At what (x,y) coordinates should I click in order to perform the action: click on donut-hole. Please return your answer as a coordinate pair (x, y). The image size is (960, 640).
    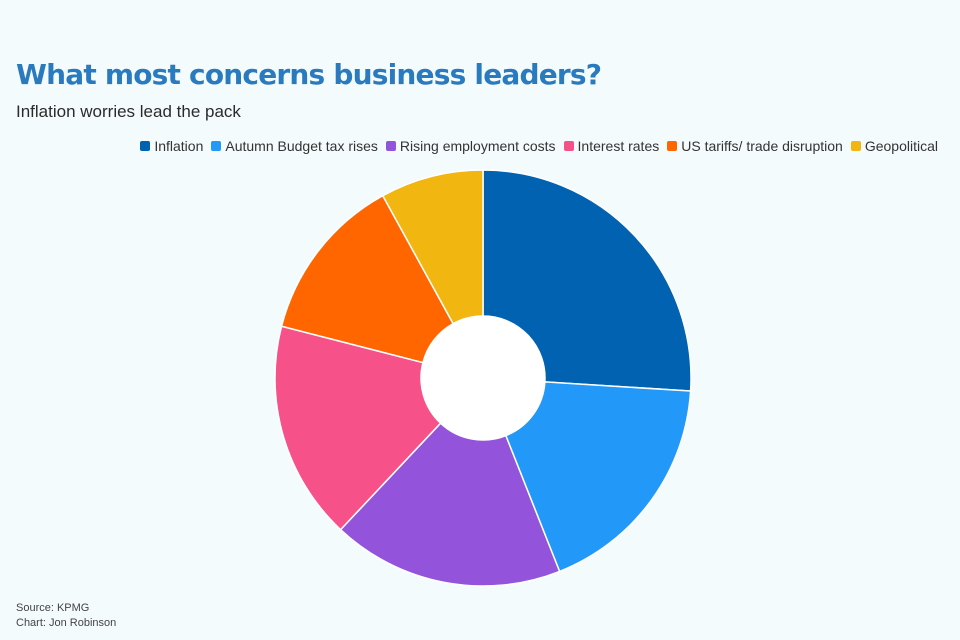
    Looking at the image, I should click on (483, 378).